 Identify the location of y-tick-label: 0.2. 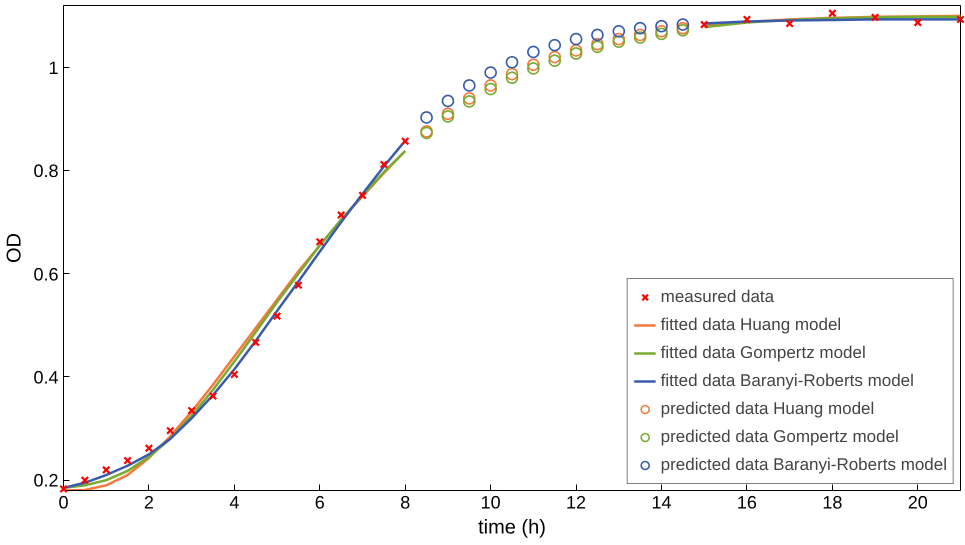
(46, 480).